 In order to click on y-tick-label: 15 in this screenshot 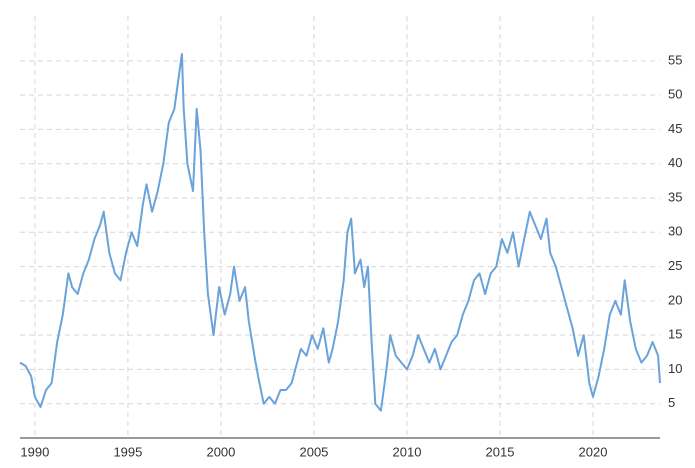, I will do `click(675, 334)`.